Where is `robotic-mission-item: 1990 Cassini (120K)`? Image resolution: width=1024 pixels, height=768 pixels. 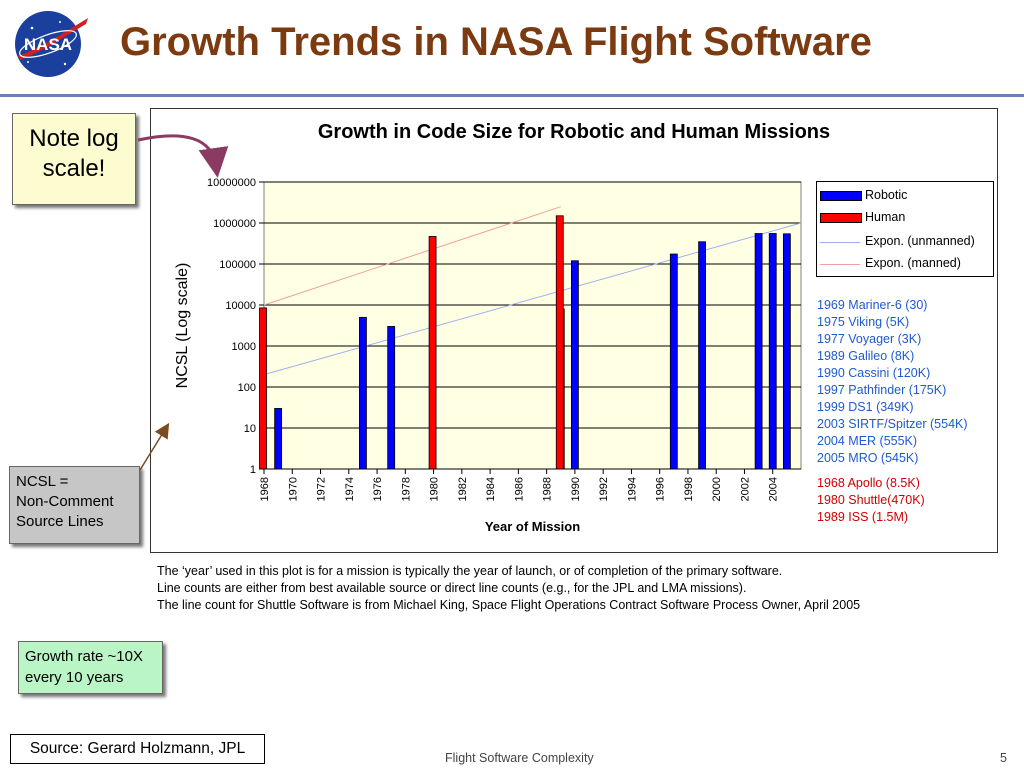
robotic-mission-item: 1990 Cassini (120K) is located at coordinates (874, 373).